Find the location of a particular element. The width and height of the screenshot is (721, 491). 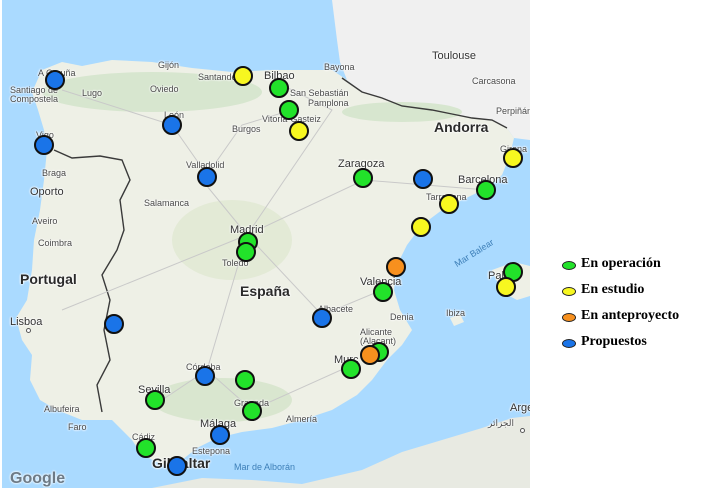

label-santander: Santander is located at coordinates (219, 77).